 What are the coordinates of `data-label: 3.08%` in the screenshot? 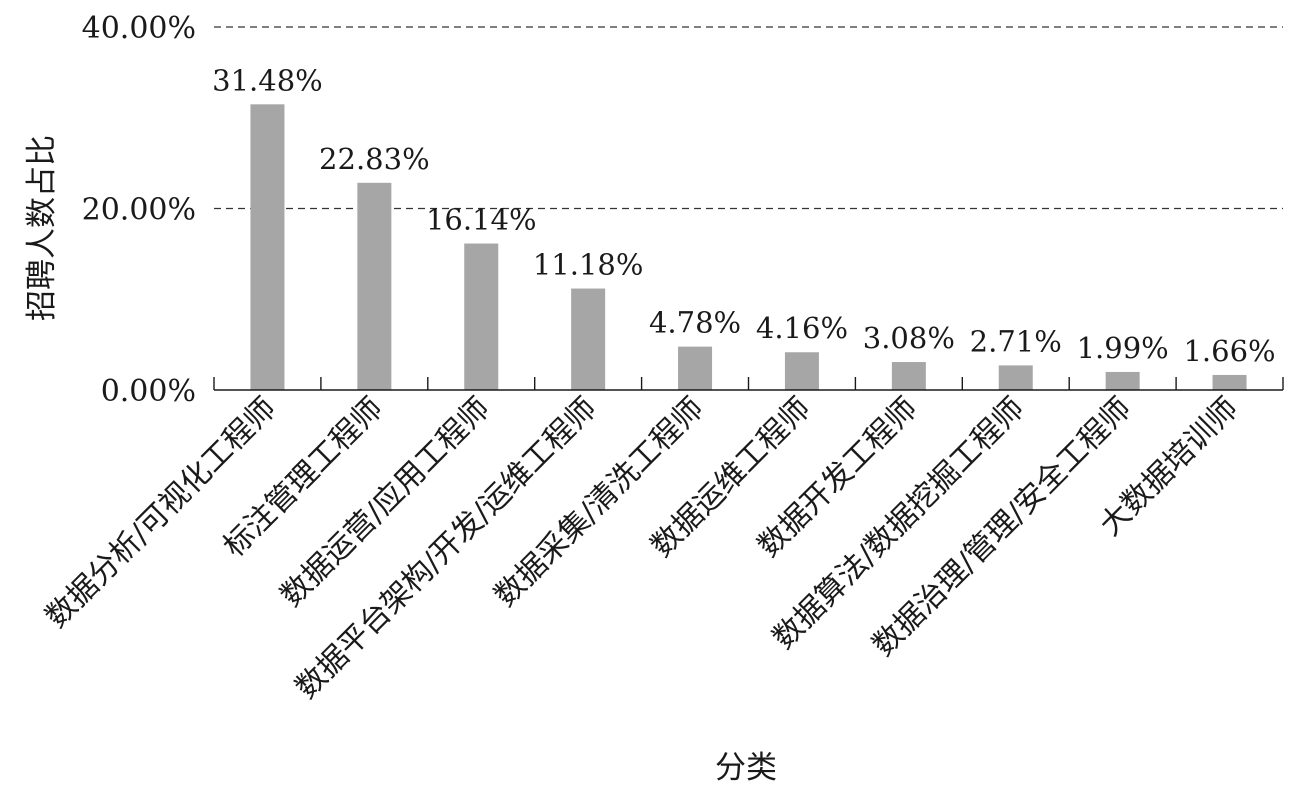 It's located at (909, 338).